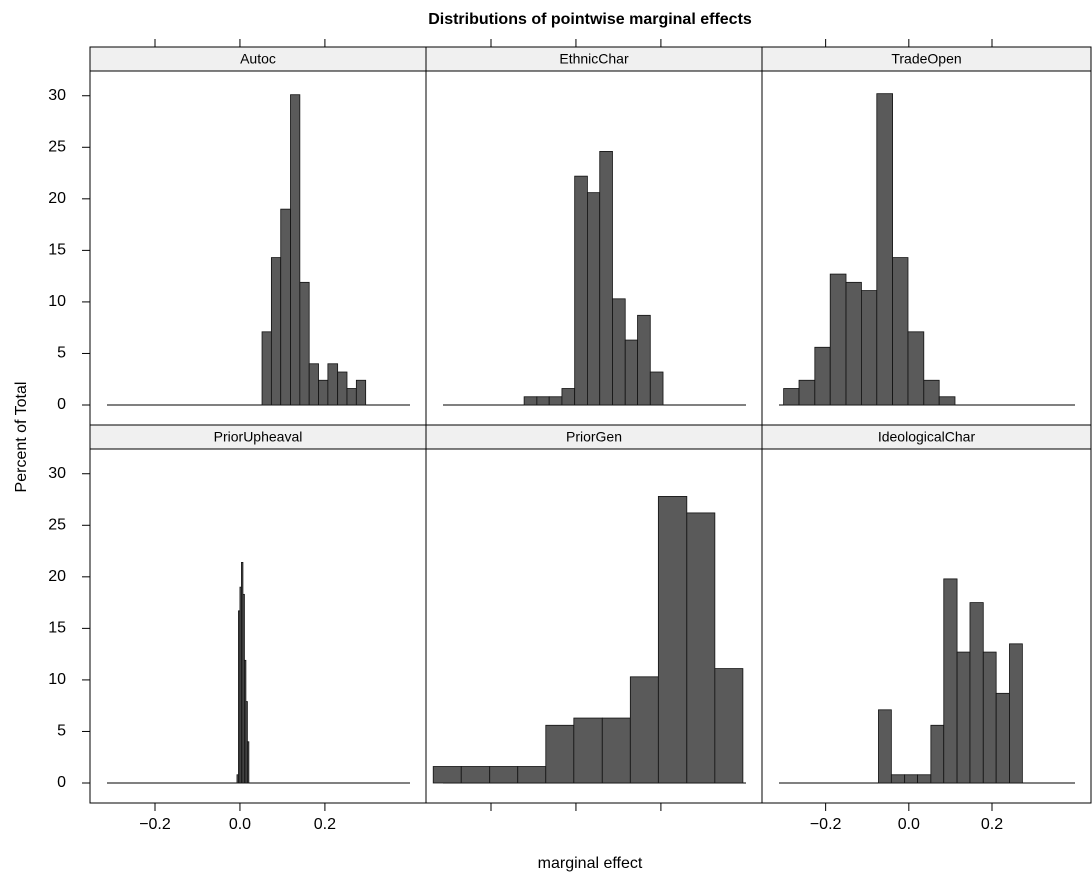 Image resolution: width=1092 pixels, height=878 pixels. I want to click on strip-label: TradeOpen, so click(926, 59).